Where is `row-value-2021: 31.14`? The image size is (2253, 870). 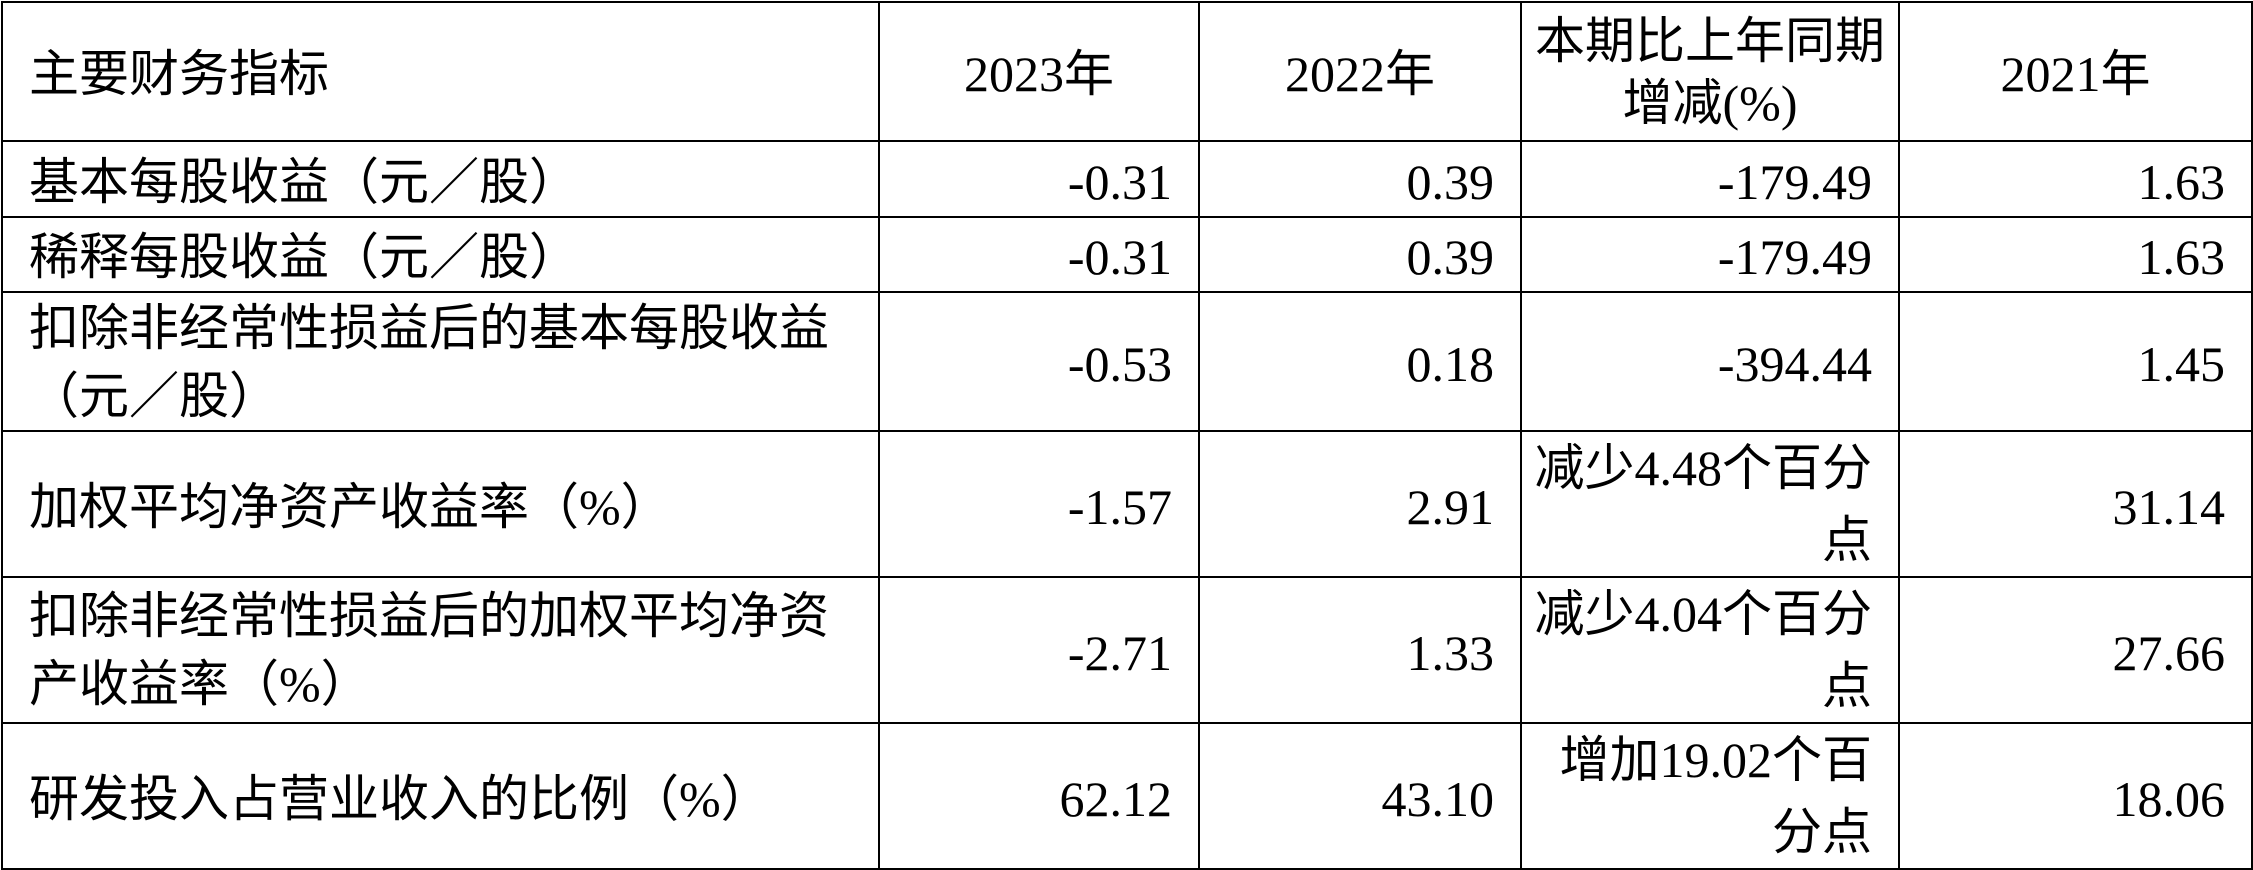
row-value-2021: 31.14 is located at coordinates (2075, 504).